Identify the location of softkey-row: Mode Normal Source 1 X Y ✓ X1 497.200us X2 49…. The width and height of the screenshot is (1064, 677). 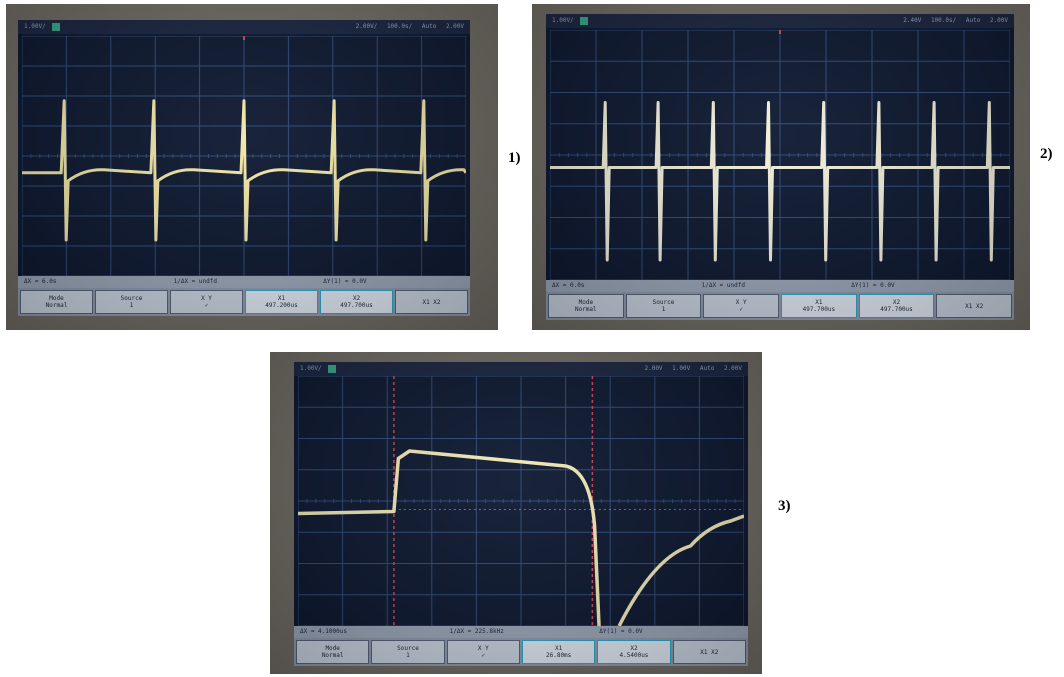
(244, 302).